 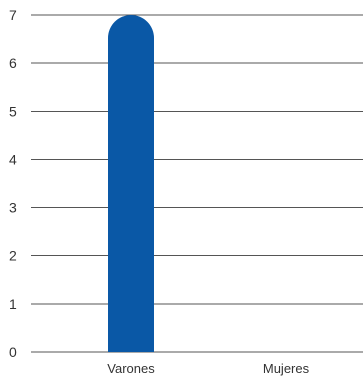 I want to click on y-tick-label: 3, so click(x=13, y=208).